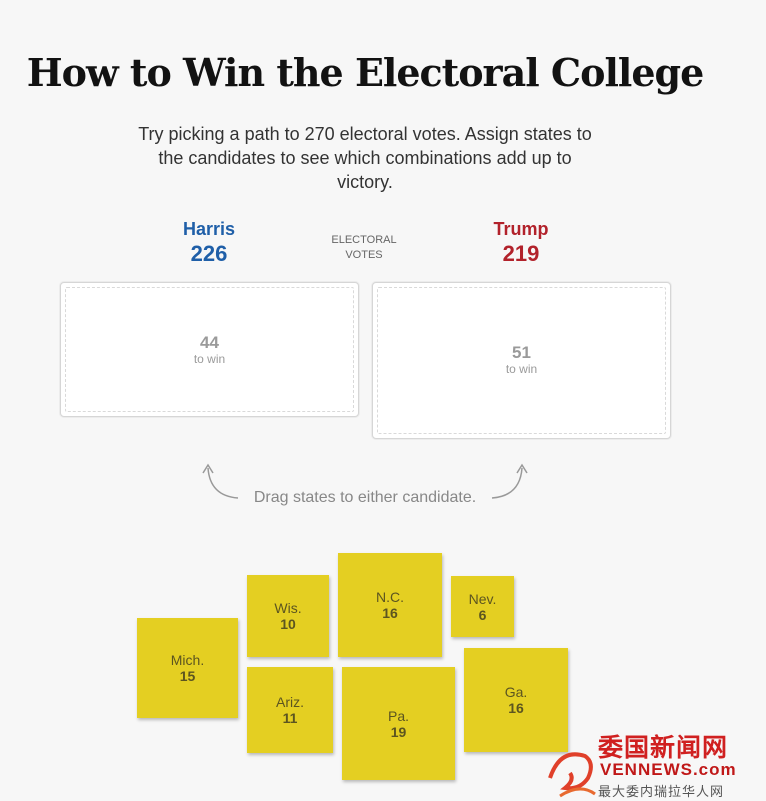 This screenshot has width=766, height=801. Describe the element at coordinates (364, 247) in the screenshot. I see `electoral-votes-label: ELECTORAL VOTES` at that location.